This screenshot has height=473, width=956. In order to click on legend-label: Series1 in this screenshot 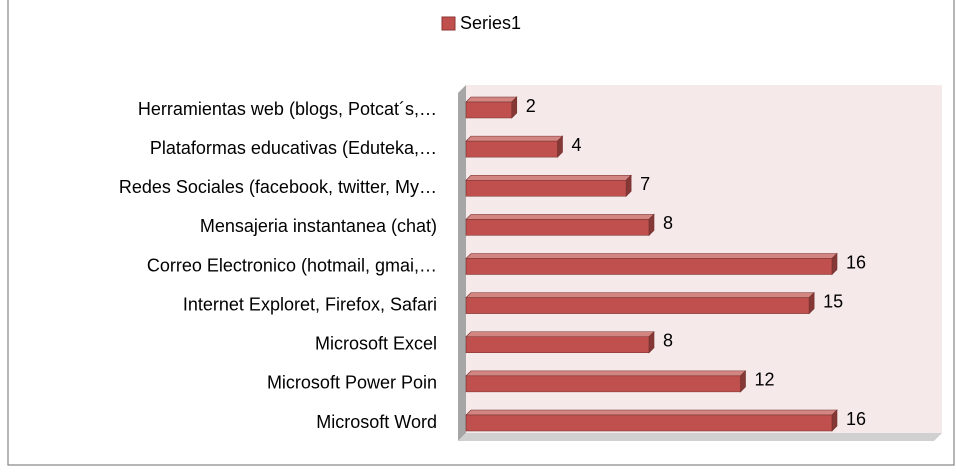, I will do `click(490, 23)`.